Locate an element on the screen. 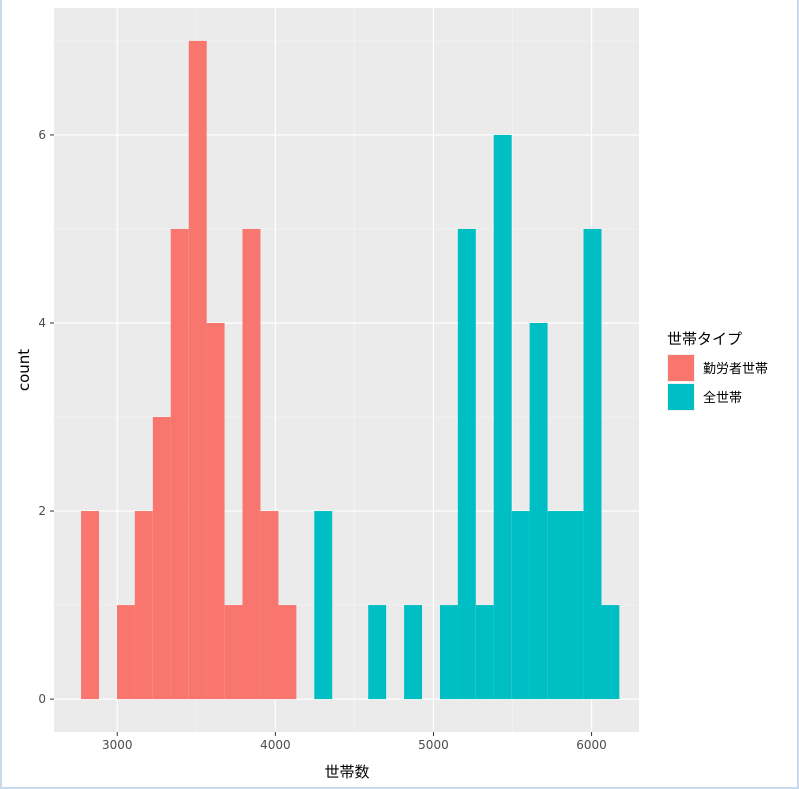 The image size is (799, 789). x-axis-title: 世帯数 is located at coordinates (346, 772).